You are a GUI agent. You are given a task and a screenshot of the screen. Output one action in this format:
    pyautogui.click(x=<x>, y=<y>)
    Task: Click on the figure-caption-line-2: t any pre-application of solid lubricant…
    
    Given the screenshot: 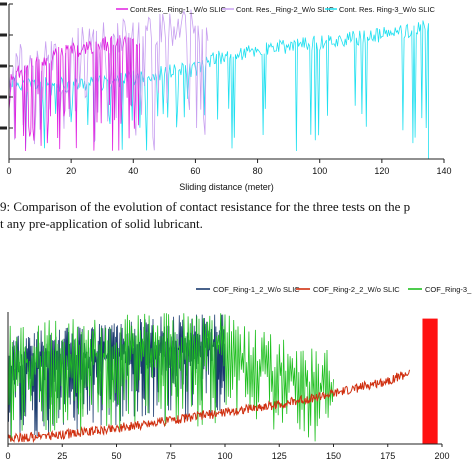 What is the action you would take?
    pyautogui.click(x=101, y=223)
    